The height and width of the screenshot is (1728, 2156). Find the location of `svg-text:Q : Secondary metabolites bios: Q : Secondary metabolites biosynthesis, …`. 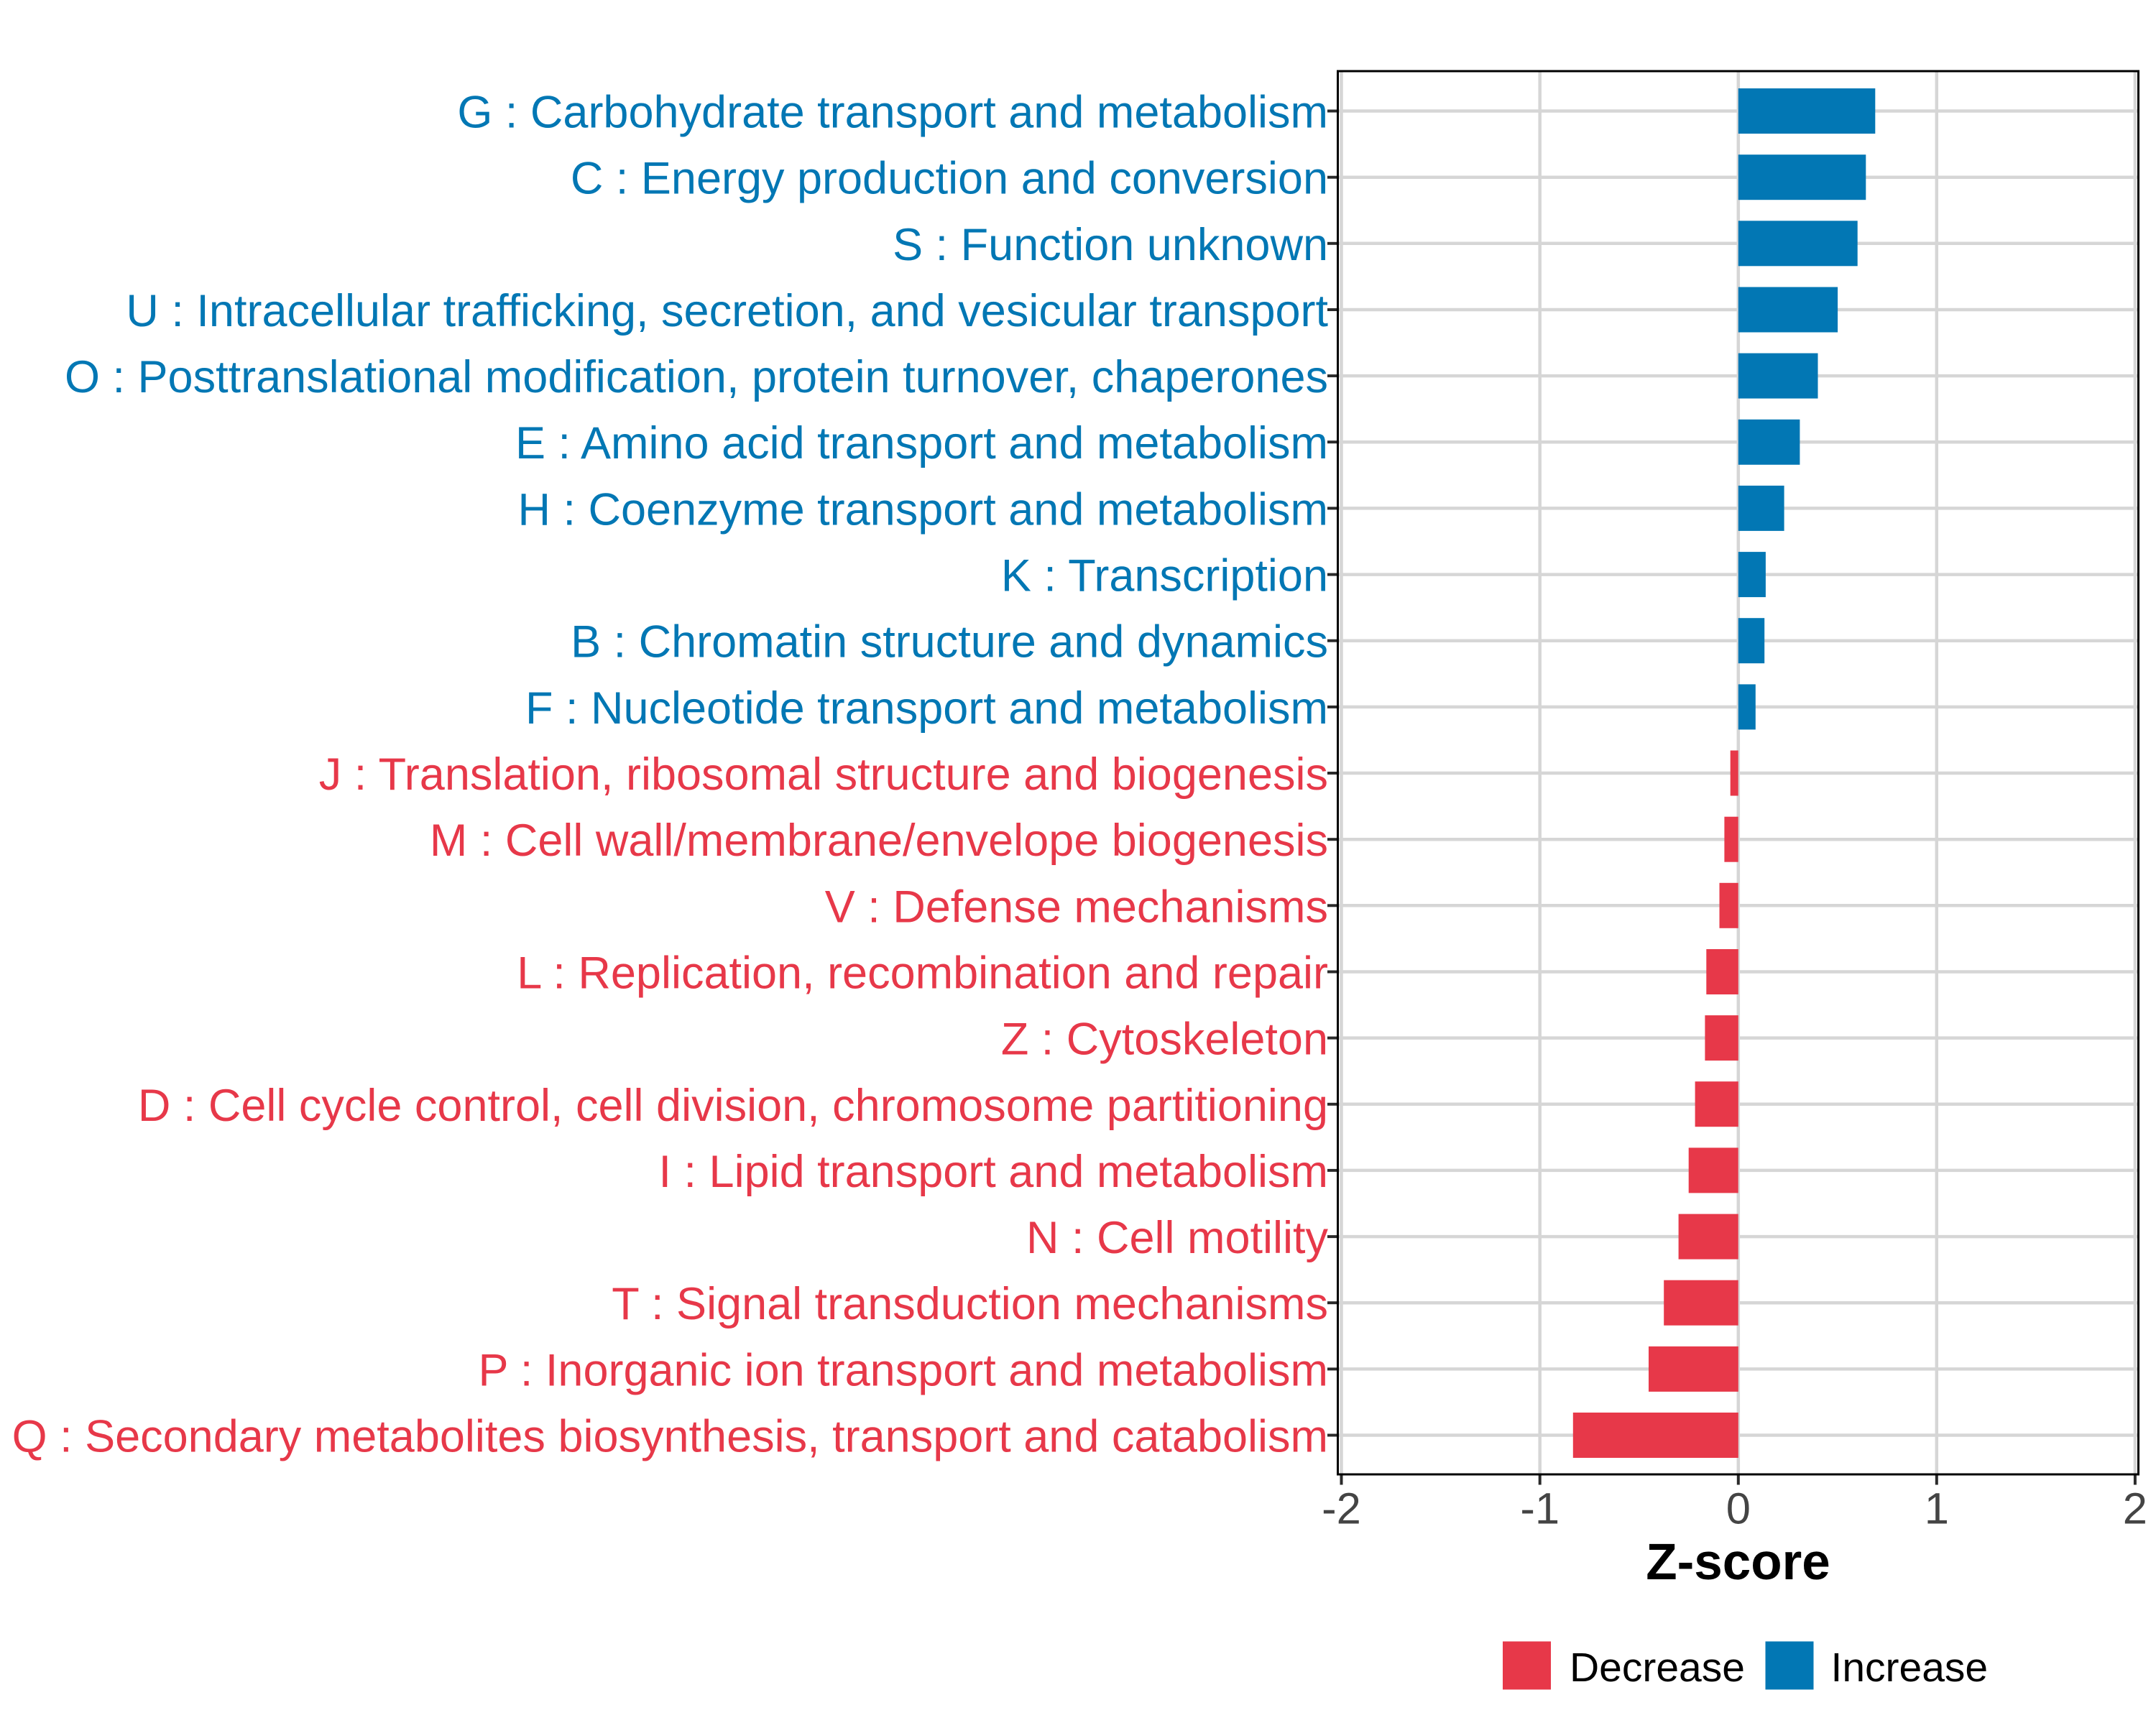

svg-text:Q : Secondary metabolites bios: Q : Secondary metabolites biosynthesis, … is located at coordinates (670, 1437).